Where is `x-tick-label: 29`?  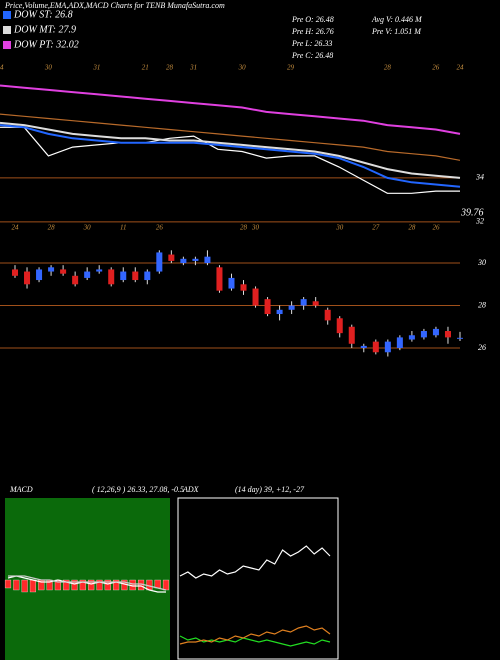
x-tick-label: 29 is located at coordinates (291, 68).